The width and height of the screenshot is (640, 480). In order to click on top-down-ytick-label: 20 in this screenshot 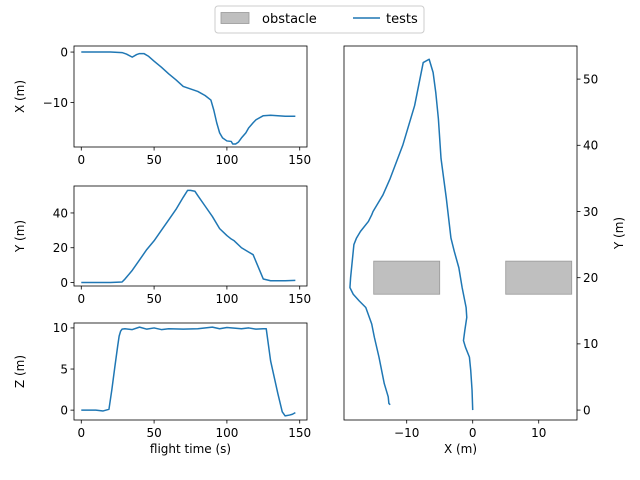, I will do `click(590, 278)`.